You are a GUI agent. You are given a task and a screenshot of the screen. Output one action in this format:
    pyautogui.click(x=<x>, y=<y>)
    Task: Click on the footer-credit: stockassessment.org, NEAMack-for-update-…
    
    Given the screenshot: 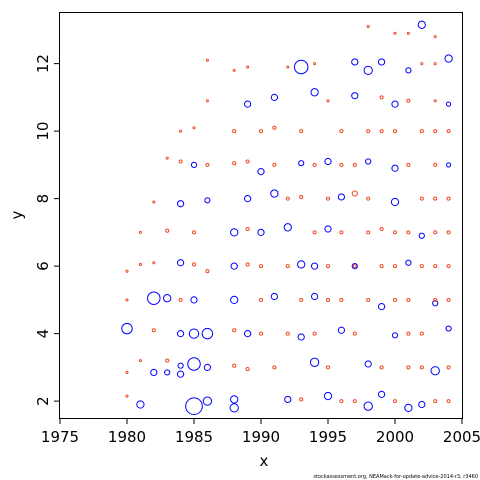 What is the action you would take?
    pyautogui.click(x=395, y=477)
    